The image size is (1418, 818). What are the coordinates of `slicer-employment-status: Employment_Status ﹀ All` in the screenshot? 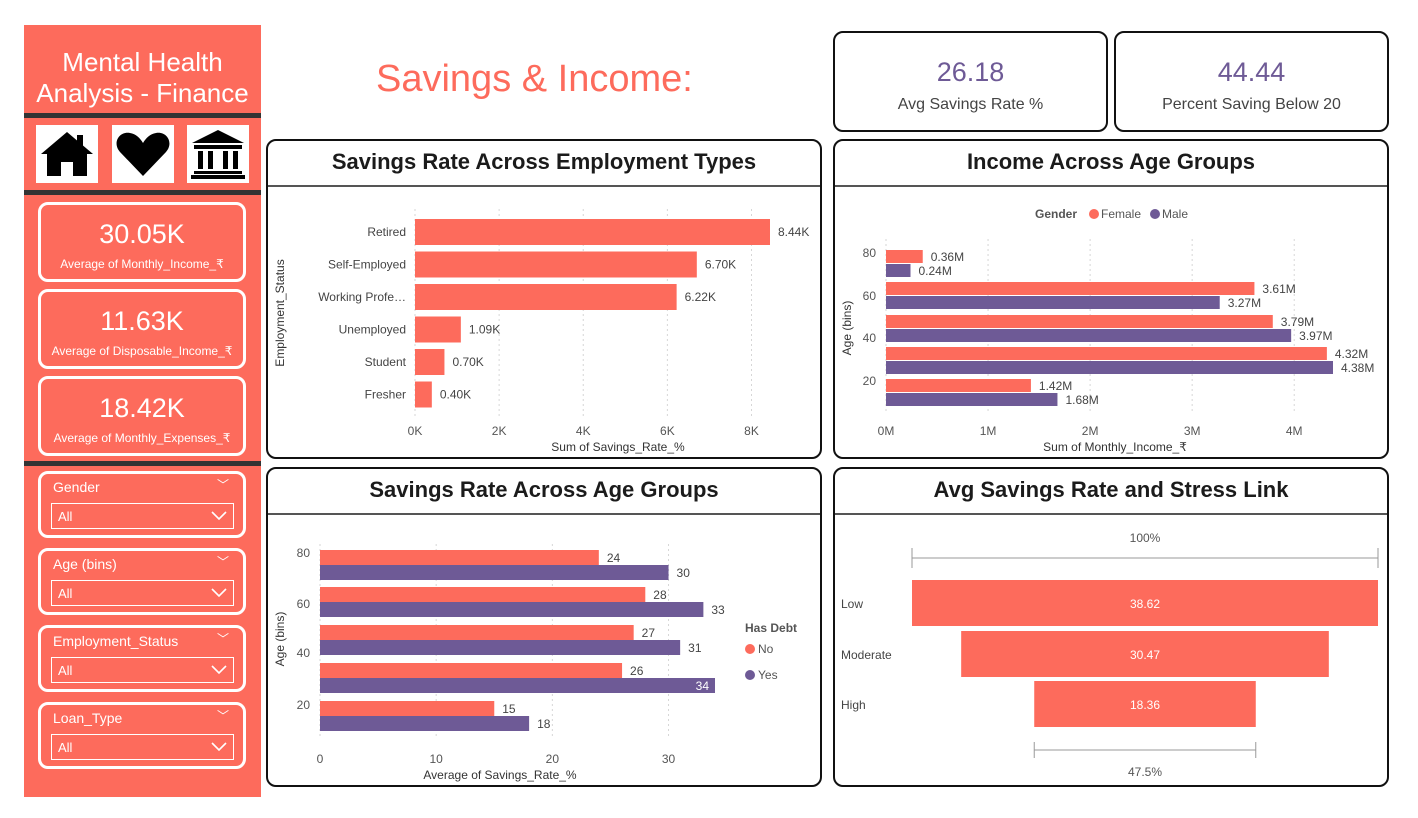 It's located at (142, 658).